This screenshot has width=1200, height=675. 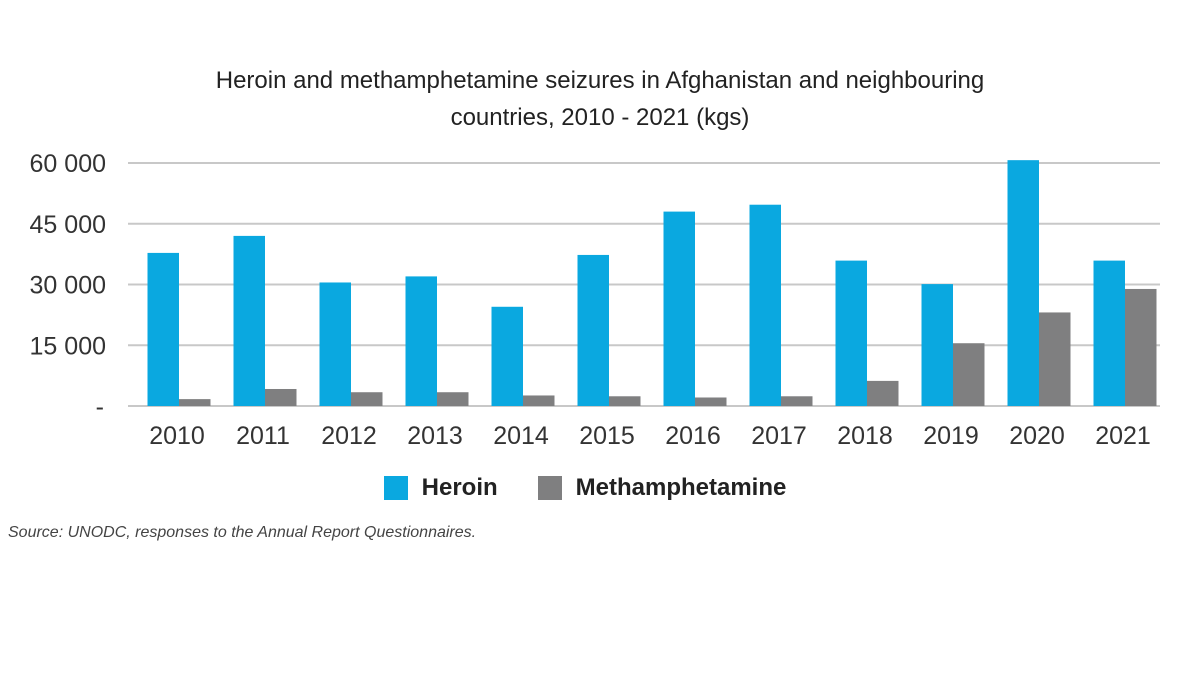 What do you see at coordinates (435, 436) in the screenshot?
I see `x-tick-label: 2013` at bounding box center [435, 436].